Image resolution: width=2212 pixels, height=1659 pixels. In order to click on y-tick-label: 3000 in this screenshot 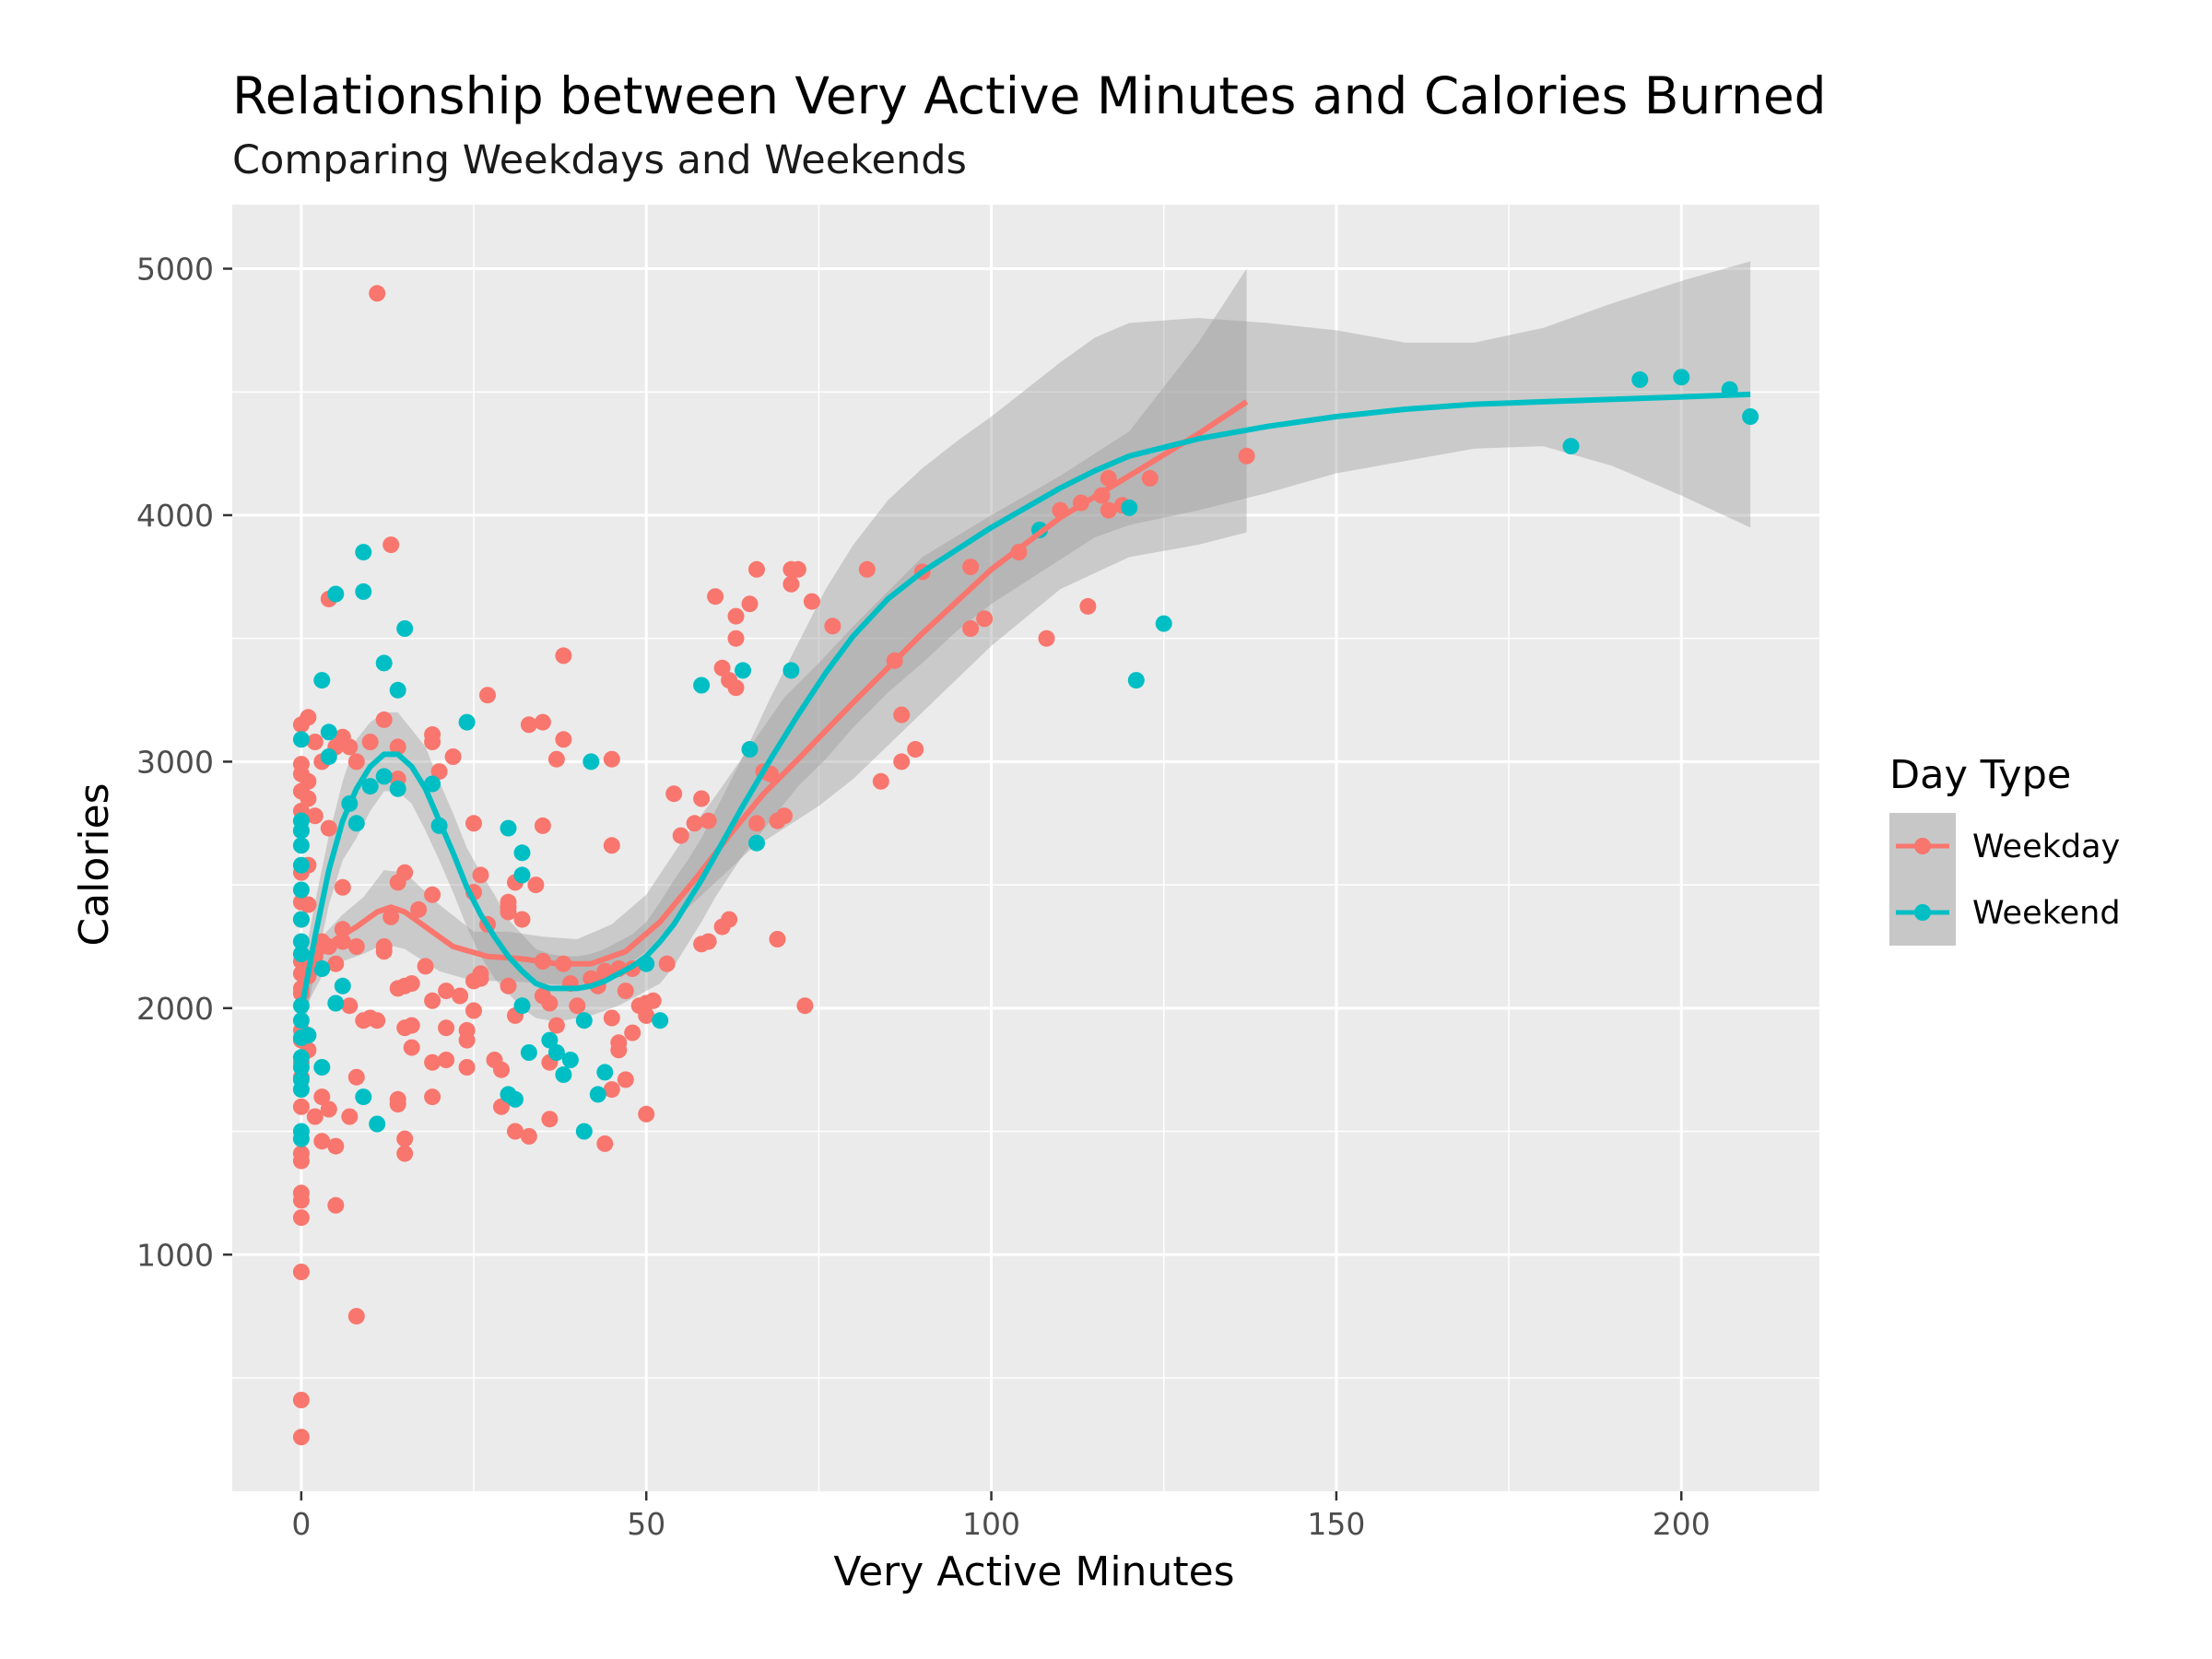, I will do `click(175, 762)`.